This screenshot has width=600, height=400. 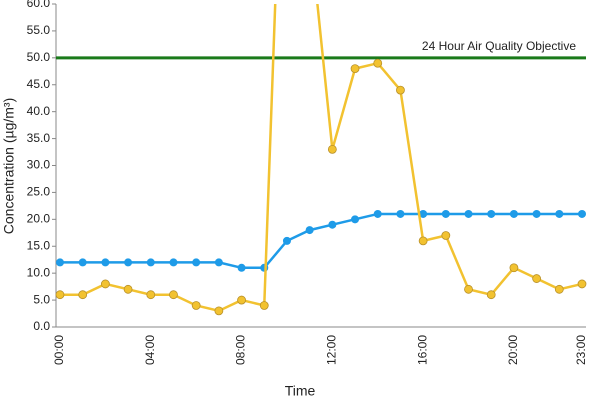 What do you see at coordinates (332, 350) in the screenshot?
I see `x-tick-label: 12:00` at bounding box center [332, 350].